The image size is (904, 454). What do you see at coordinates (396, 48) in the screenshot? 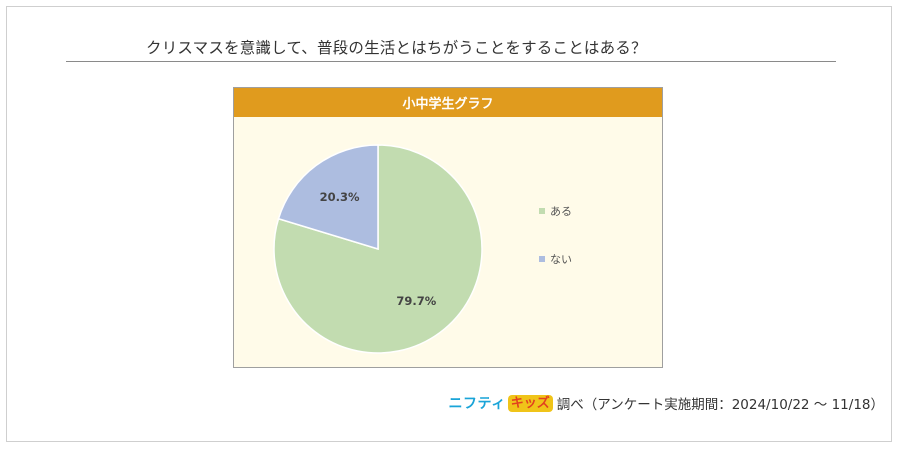
I see `survey-question: クリスマスを意識して、普段の生活とはちがうことをすることはある？` at bounding box center [396, 48].